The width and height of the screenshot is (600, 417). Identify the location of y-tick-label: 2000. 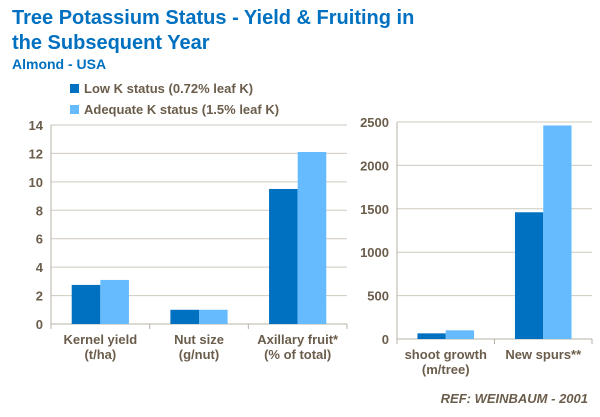
(374, 165).